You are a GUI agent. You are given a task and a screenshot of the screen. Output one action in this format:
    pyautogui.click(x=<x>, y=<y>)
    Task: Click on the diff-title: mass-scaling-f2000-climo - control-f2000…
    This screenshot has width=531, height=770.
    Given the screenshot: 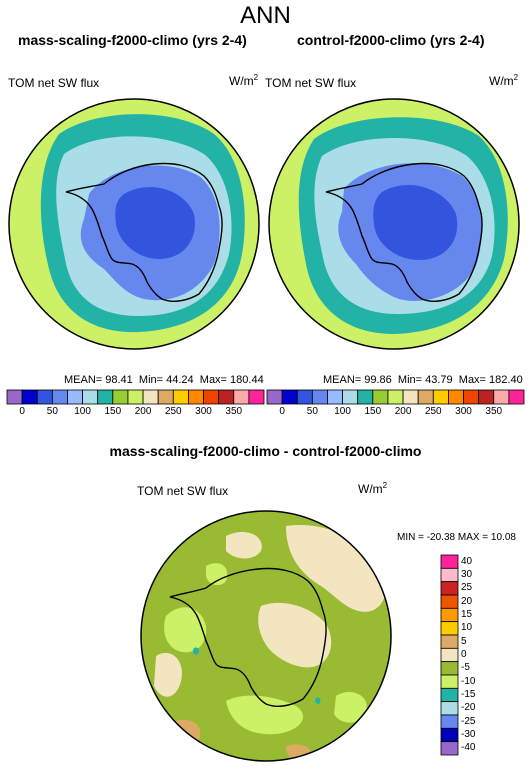 What is the action you would take?
    pyautogui.click(x=265, y=451)
    